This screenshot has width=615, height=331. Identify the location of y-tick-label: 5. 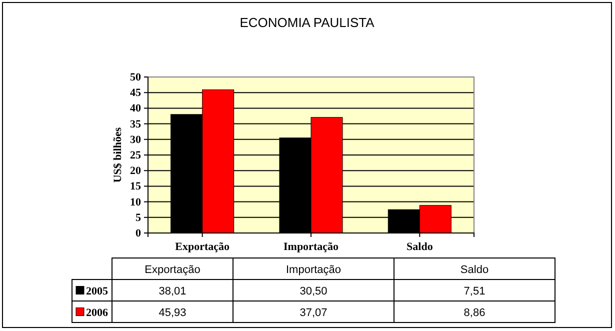
(139, 218).